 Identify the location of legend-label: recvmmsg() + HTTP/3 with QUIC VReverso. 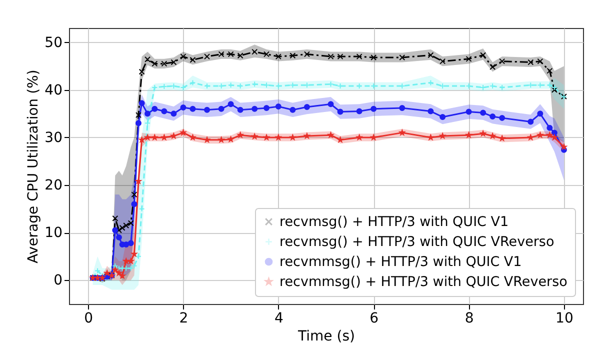
(424, 282).